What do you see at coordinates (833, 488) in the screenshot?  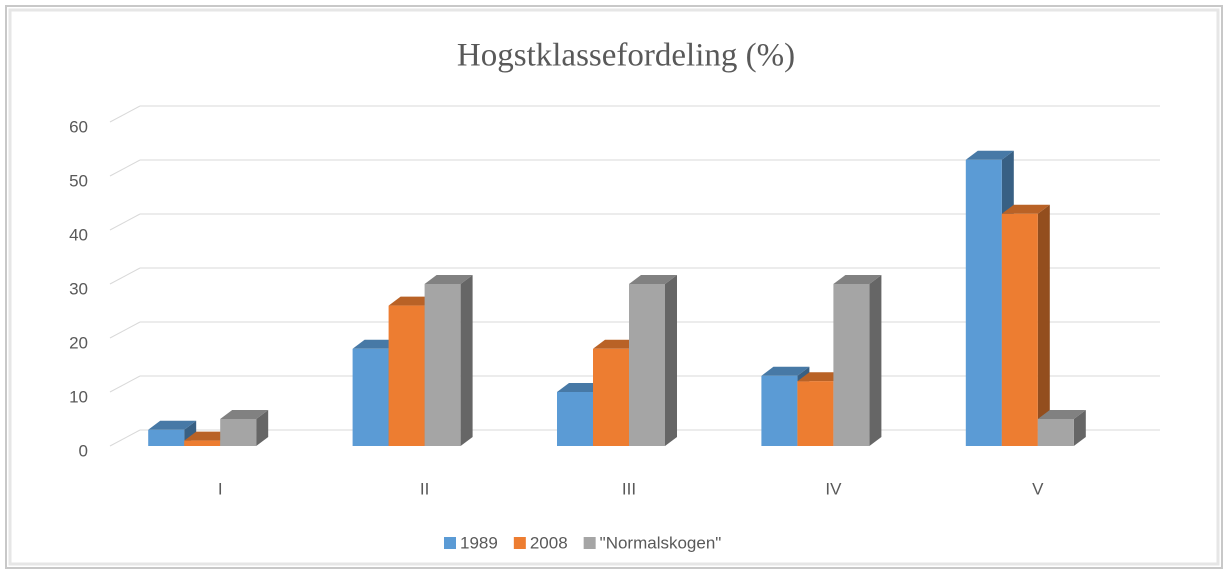 I see `x-tick-label: IV` at bounding box center [833, 488].